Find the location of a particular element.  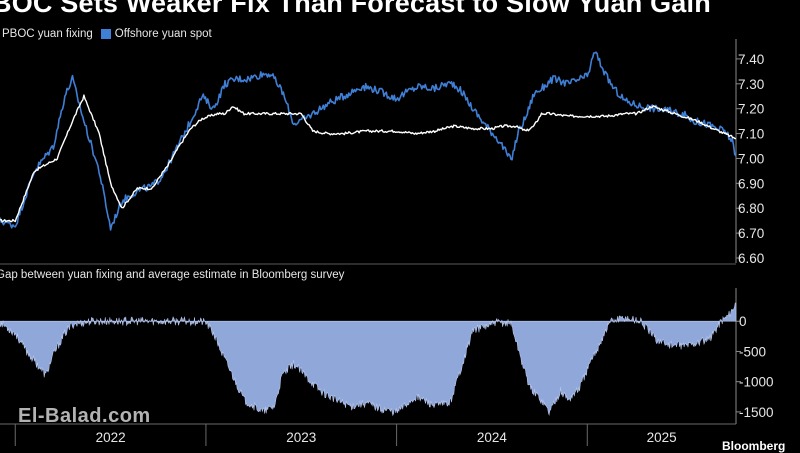

x-tick-label: 2024 is located at coordinates (492, 437).